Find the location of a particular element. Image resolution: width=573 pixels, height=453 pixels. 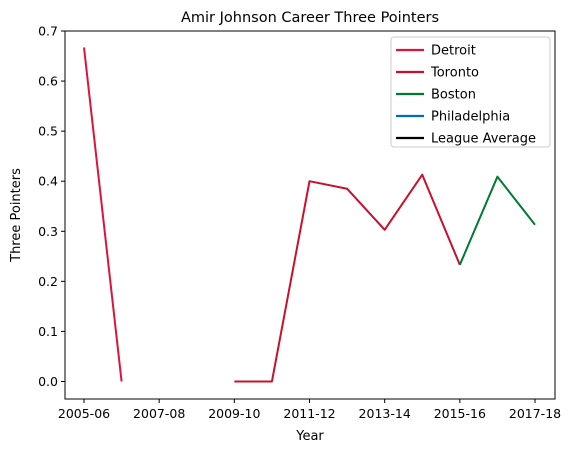

y-tick-label: 0.1 is located at coordinates (48, 331).